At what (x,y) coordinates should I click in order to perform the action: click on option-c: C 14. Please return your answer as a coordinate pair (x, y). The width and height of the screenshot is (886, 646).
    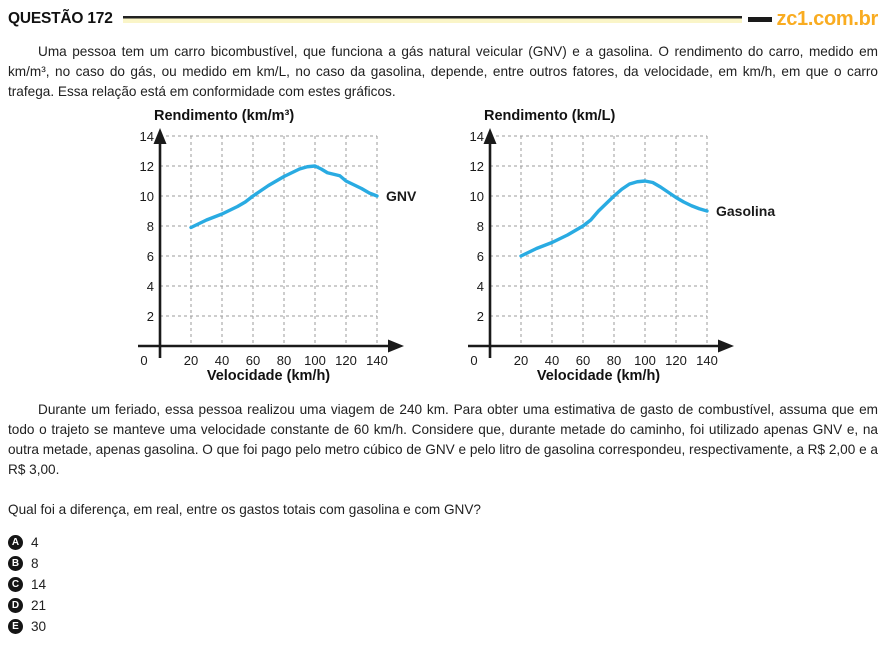
    Looking at the image, I should click on (443, 584).